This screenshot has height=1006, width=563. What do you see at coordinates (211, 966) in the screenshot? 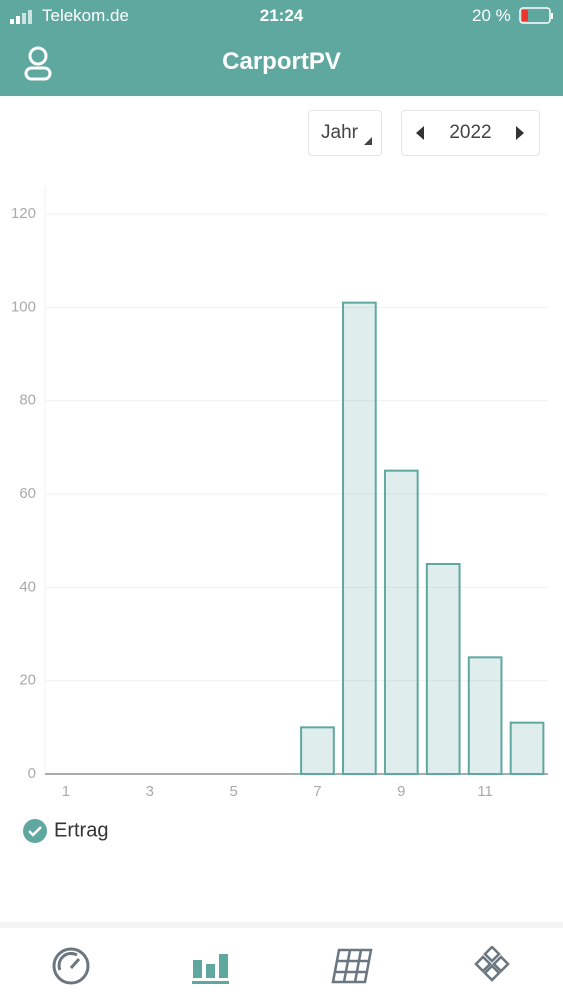
I see `statistics-tab` at bounding box center [211, 966].